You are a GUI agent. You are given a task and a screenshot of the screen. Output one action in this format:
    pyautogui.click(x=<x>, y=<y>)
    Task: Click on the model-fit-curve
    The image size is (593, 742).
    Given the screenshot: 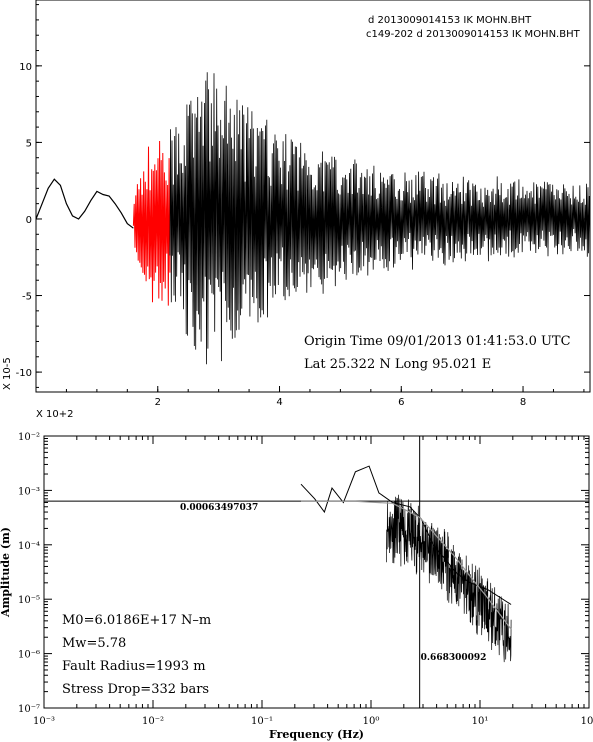 What is the action you would take?
    pyautogui.click(x=406, y=565)
    